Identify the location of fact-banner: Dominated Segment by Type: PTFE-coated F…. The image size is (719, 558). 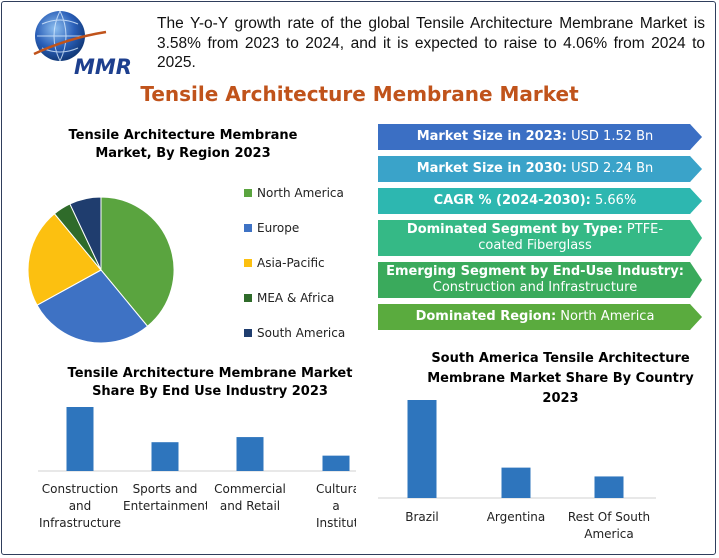
(540, 238).